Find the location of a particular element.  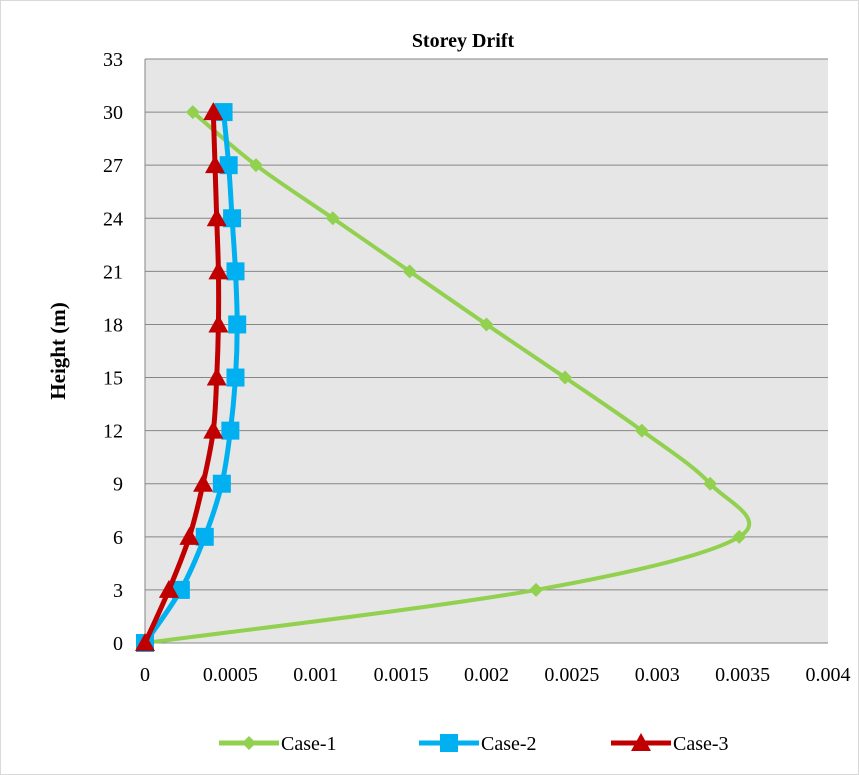

legend-item-case-2: Case-2 is located at coordinates (478, 744).